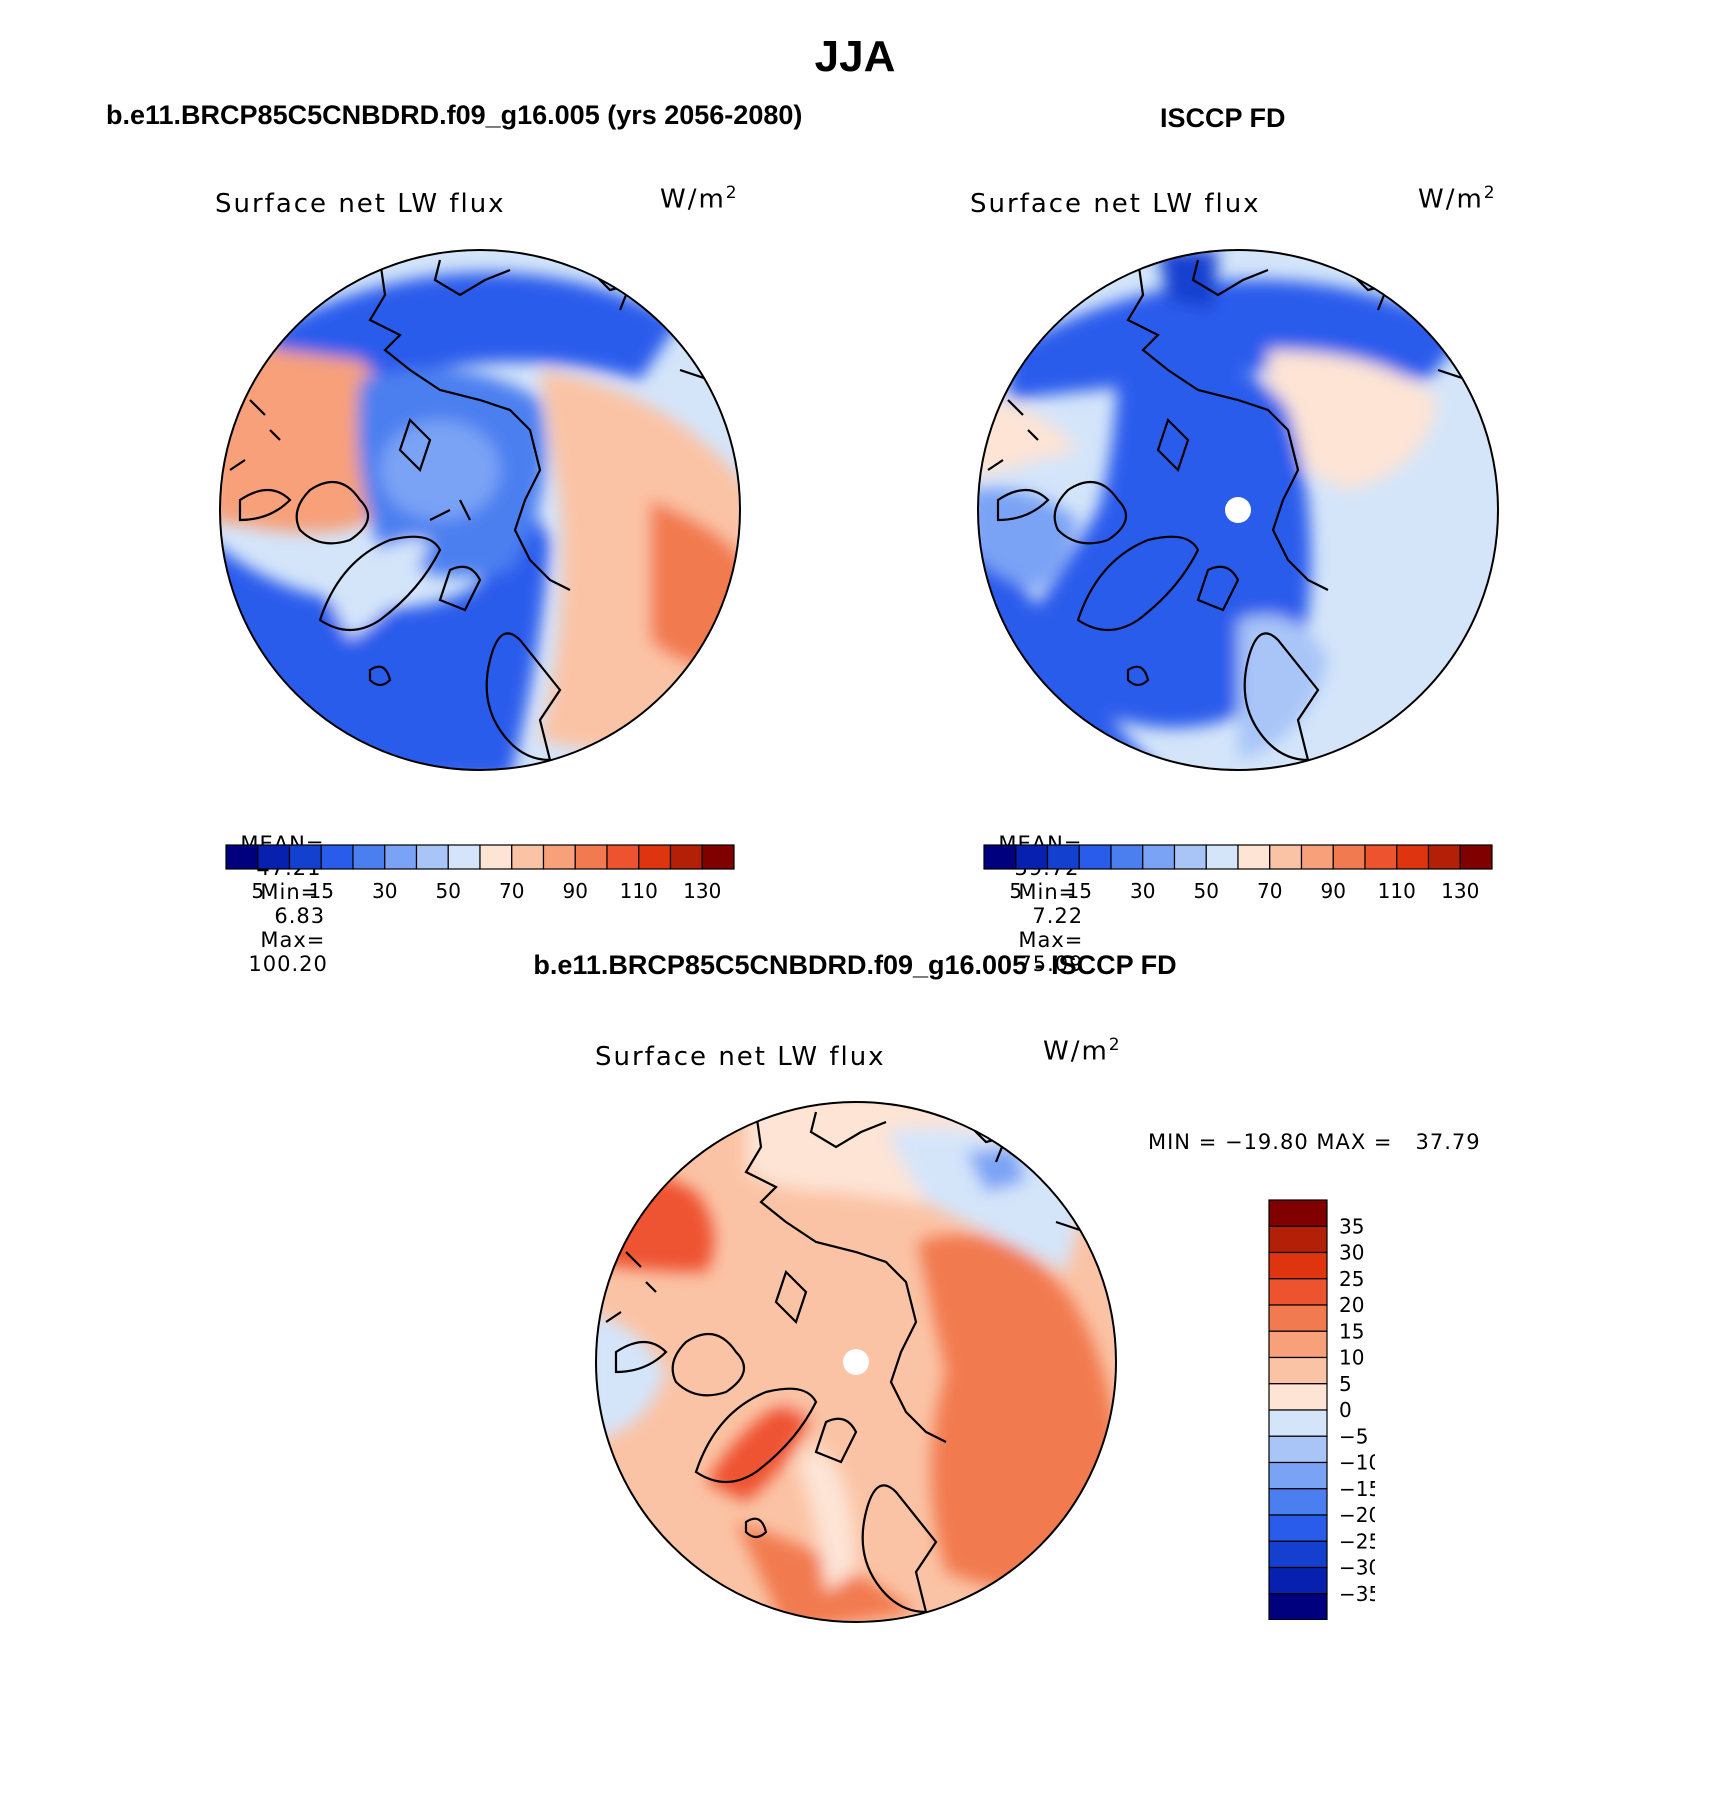 The image size is (1710, 1816). I want to click on left-units-label: W/m2, so click(699, 199).